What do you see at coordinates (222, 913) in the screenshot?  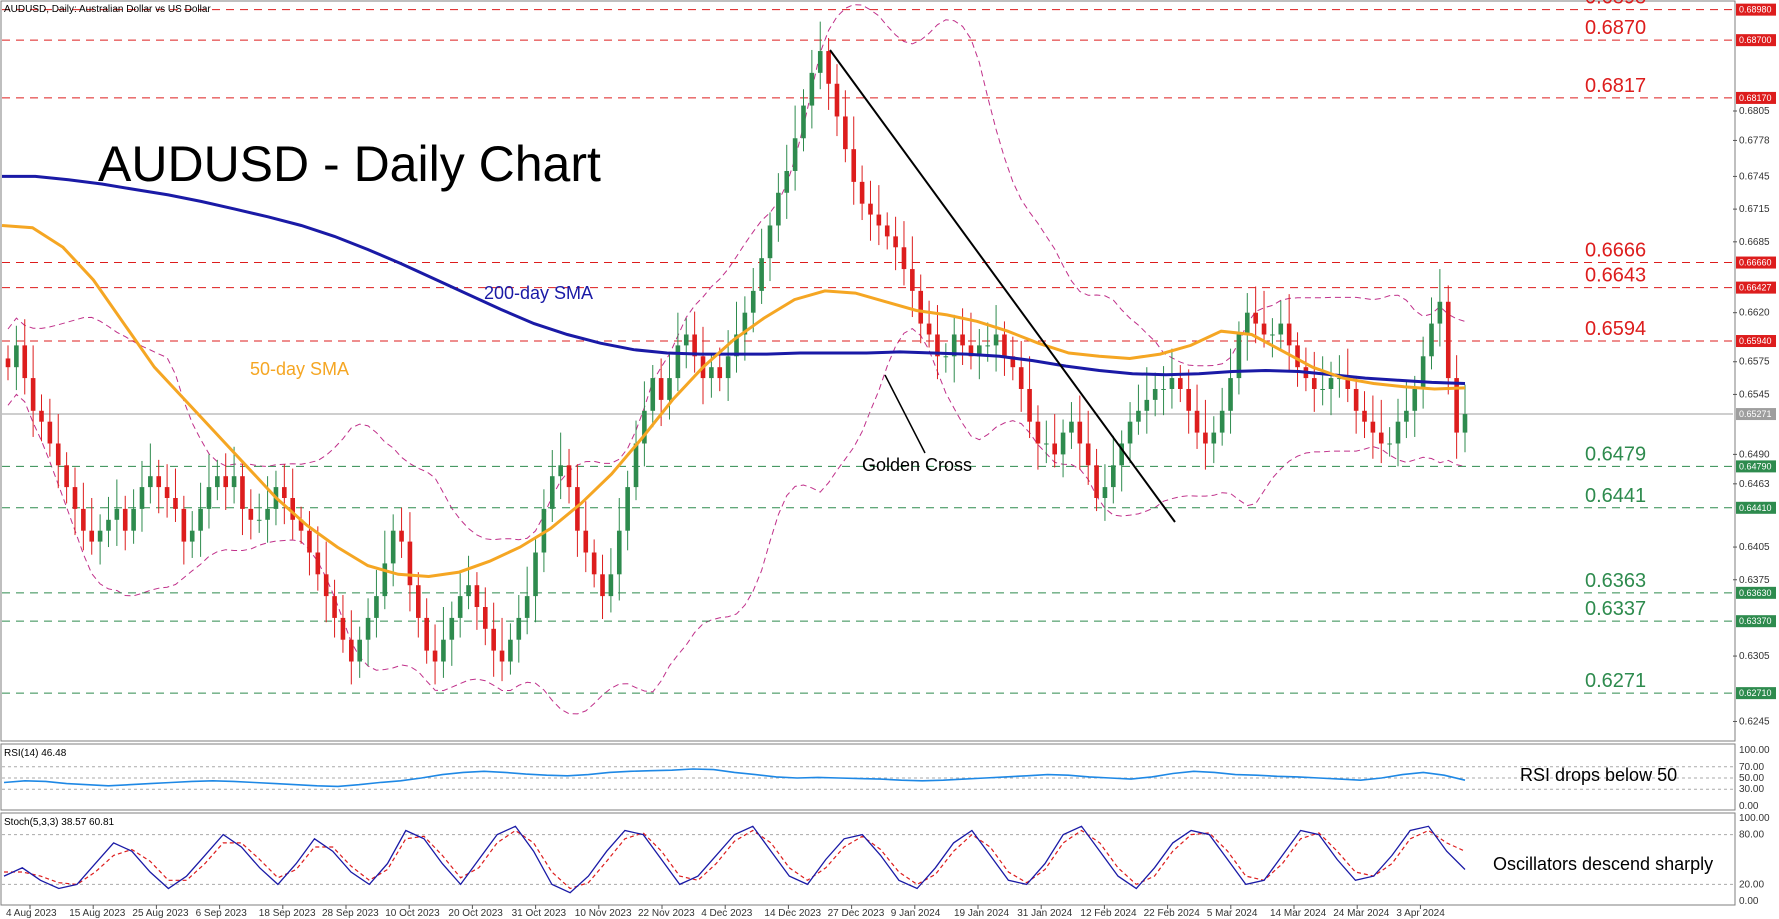 I see `x-tick-label: 6 Sep 2023` at bounding box center [222, 913].